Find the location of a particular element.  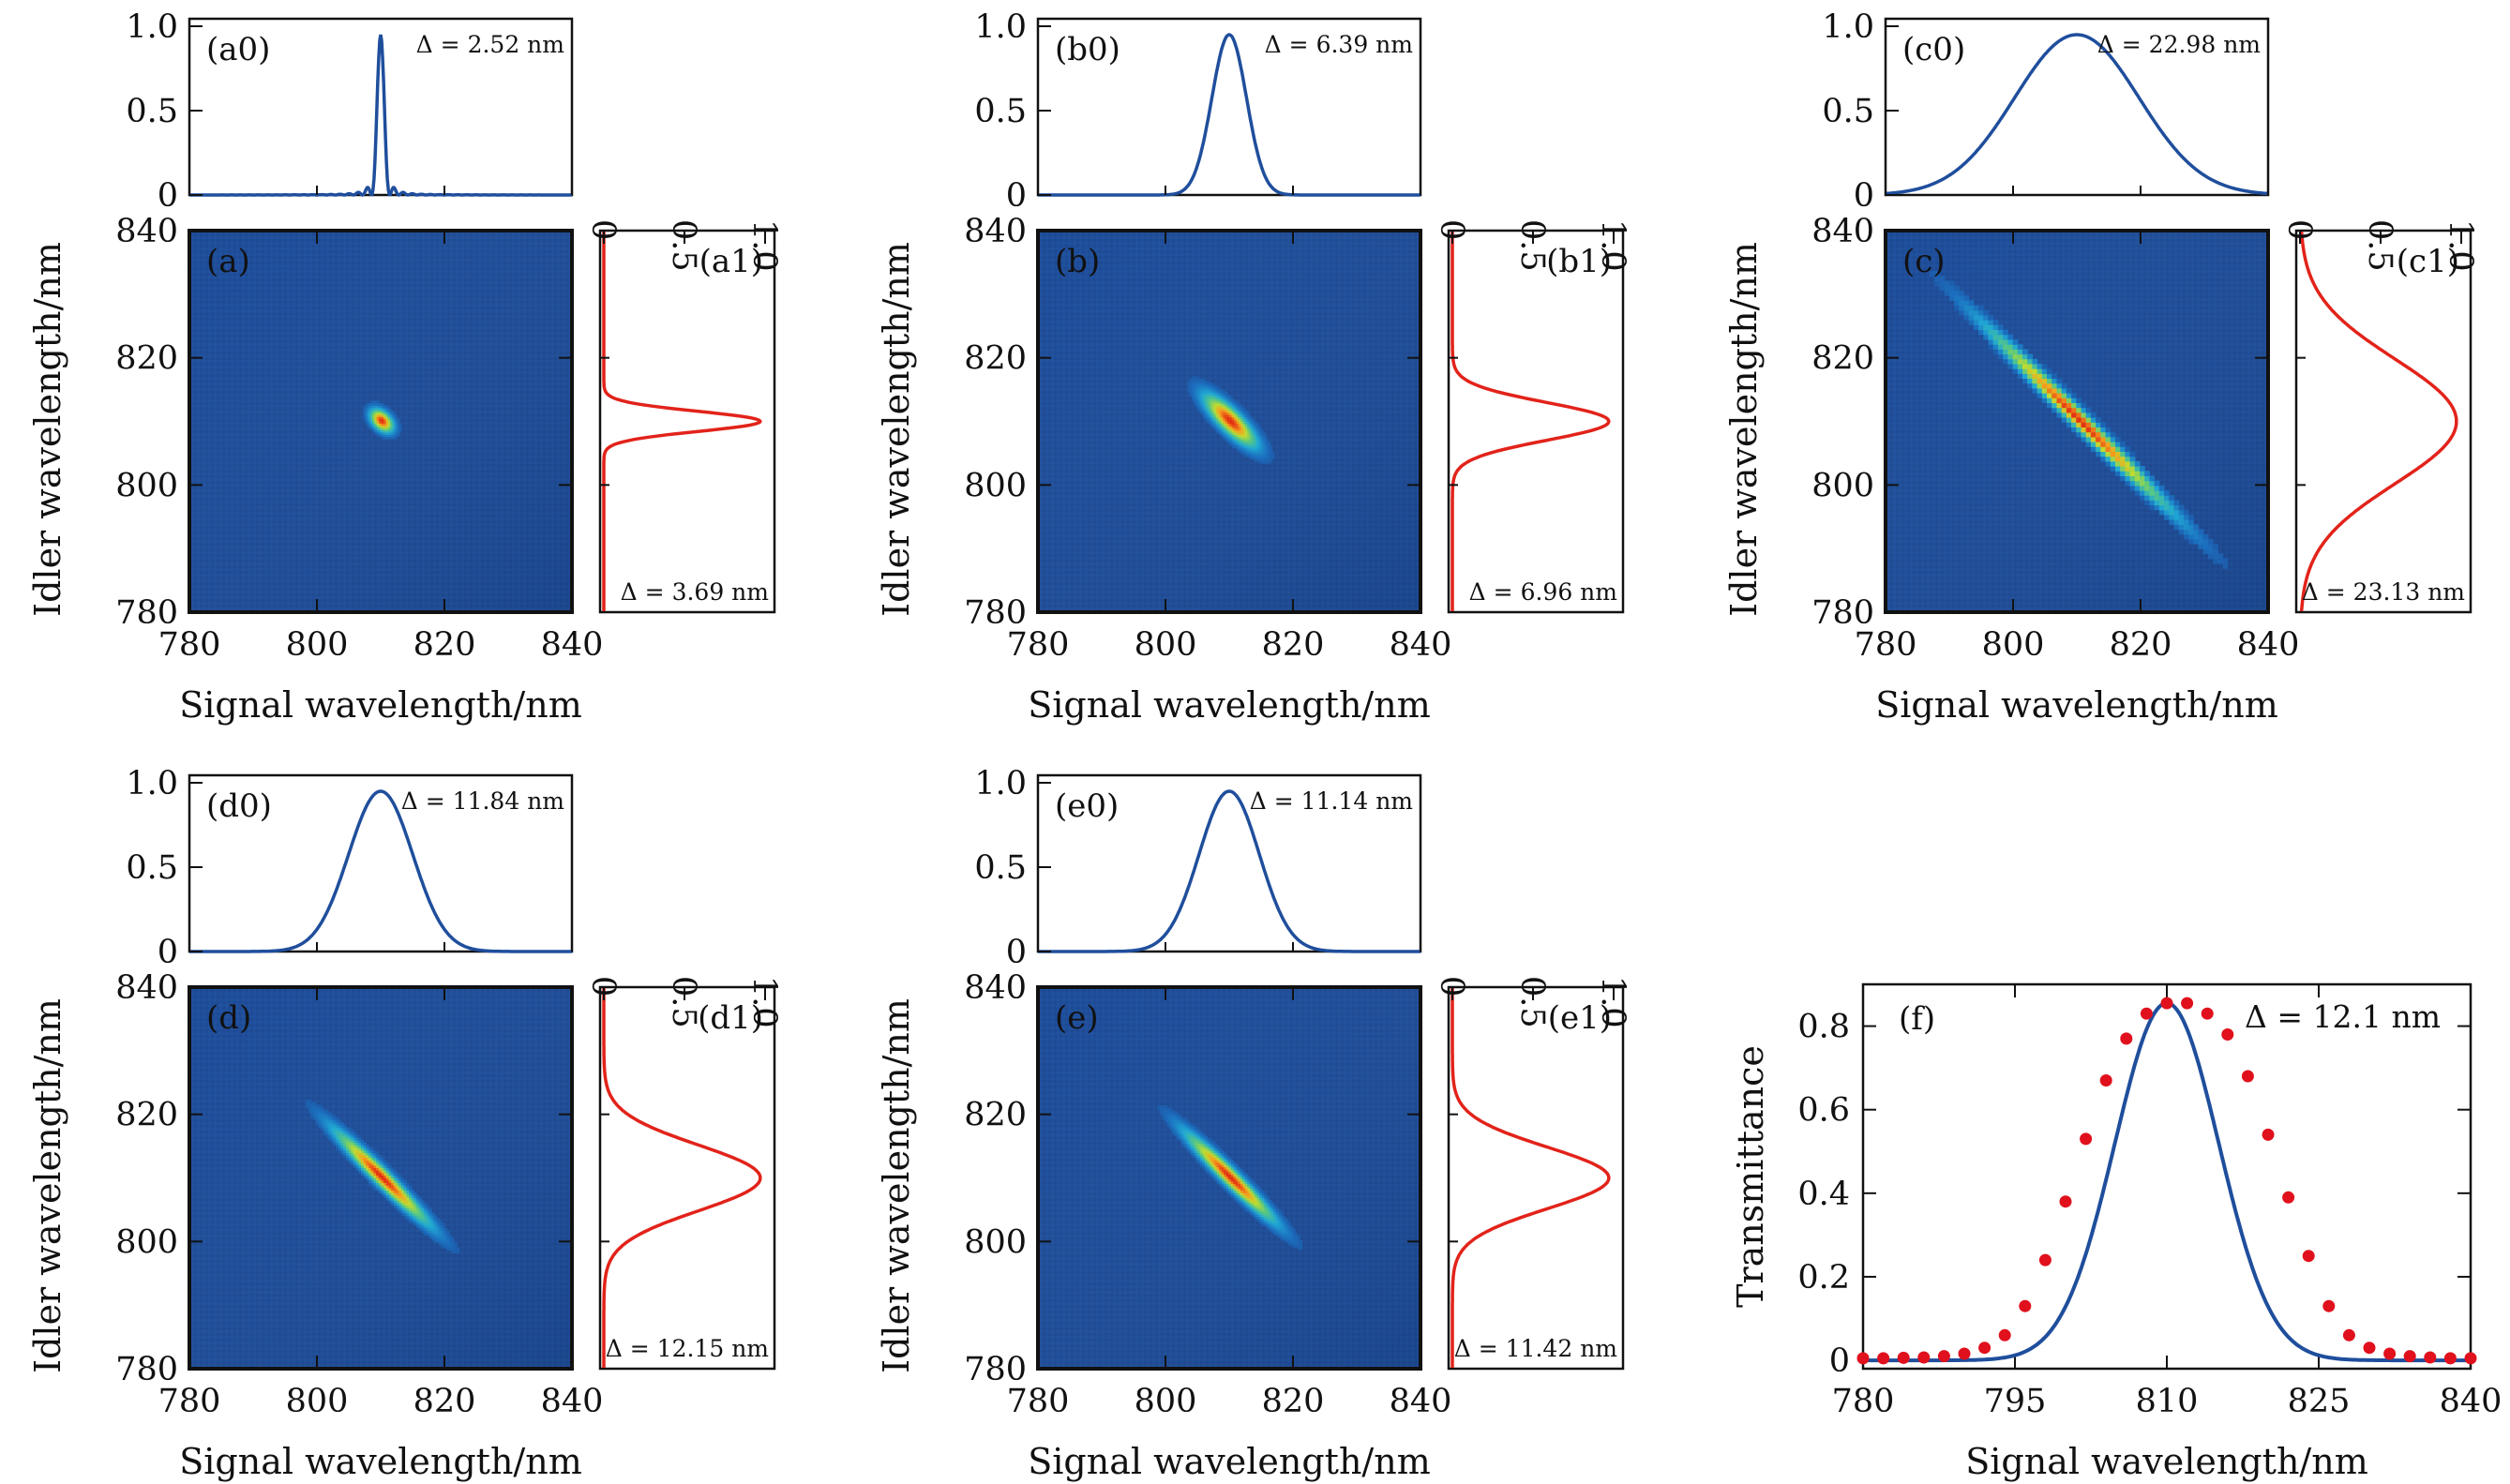

signal-marginal-y-tick-label: 0.5 is located at coordinates (1001, 111).